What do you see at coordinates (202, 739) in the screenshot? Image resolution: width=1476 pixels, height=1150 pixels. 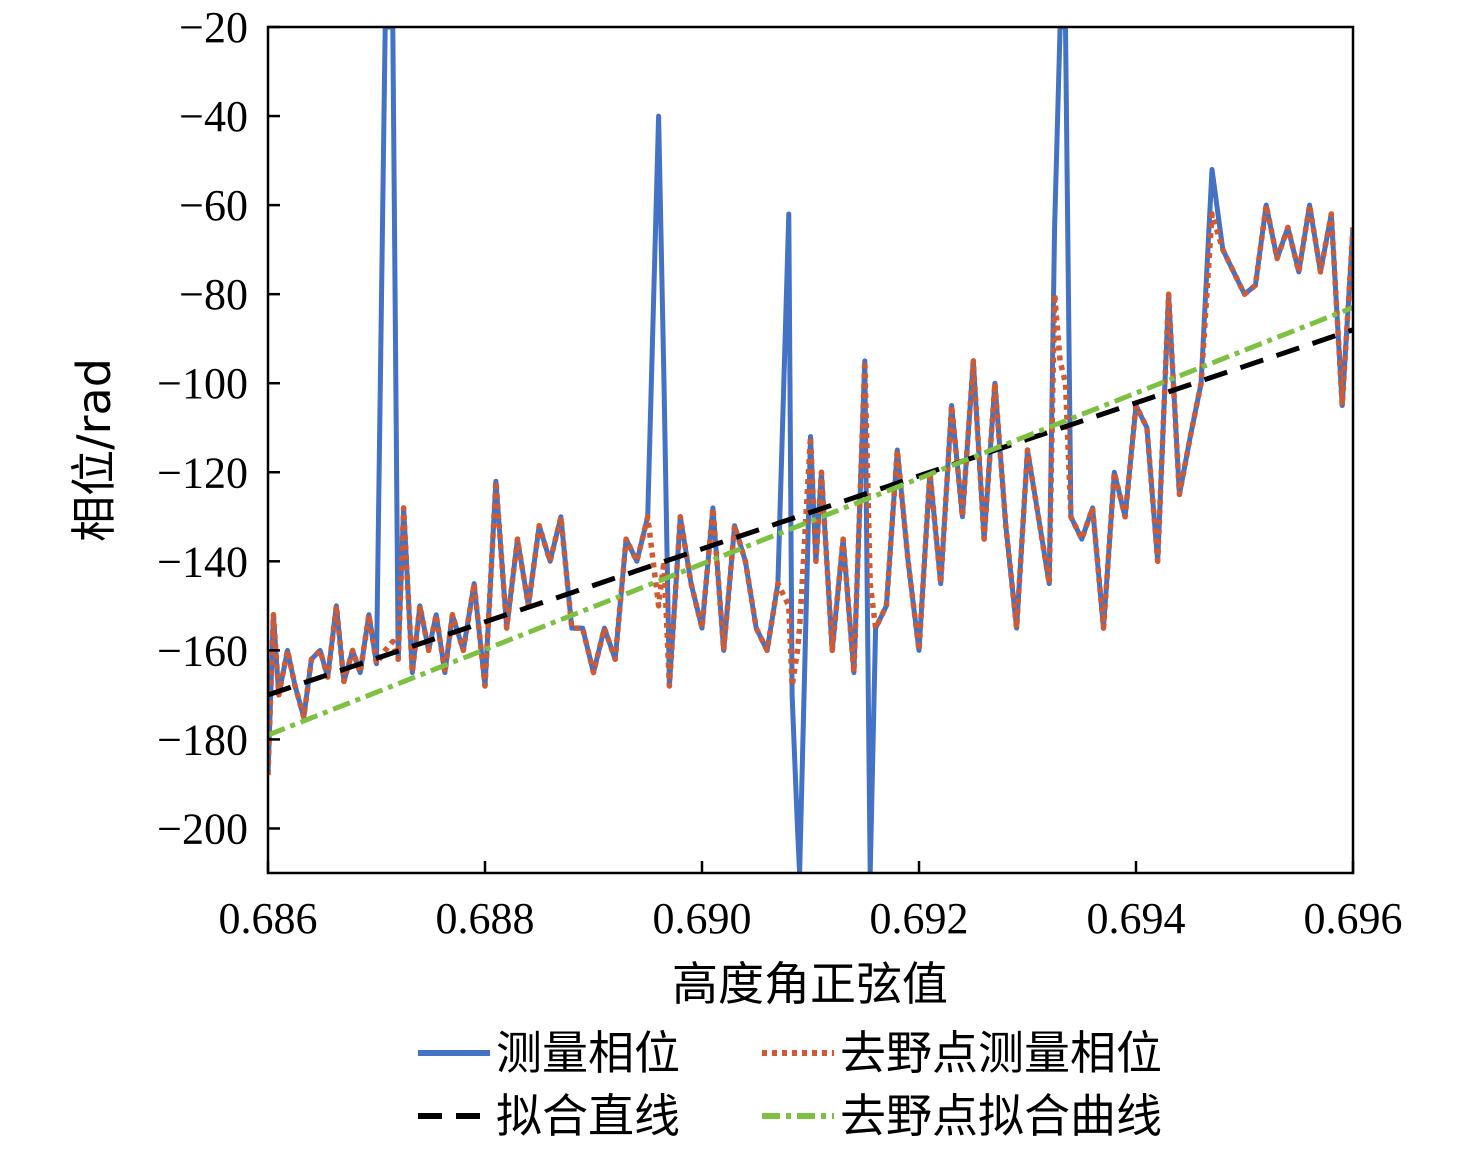 I see `y-tick-label: −180` at bounding box center [202, 739].